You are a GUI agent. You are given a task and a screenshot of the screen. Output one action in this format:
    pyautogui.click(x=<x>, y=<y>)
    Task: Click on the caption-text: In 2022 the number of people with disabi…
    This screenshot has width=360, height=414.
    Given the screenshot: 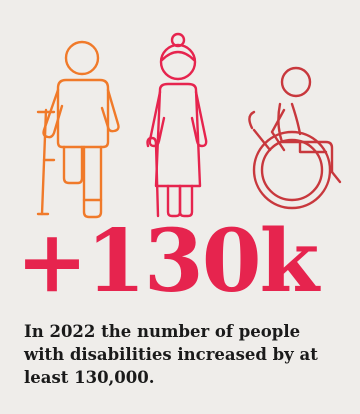 What is the action you would take?
    pyautogui.click(x=171, y=354)
    